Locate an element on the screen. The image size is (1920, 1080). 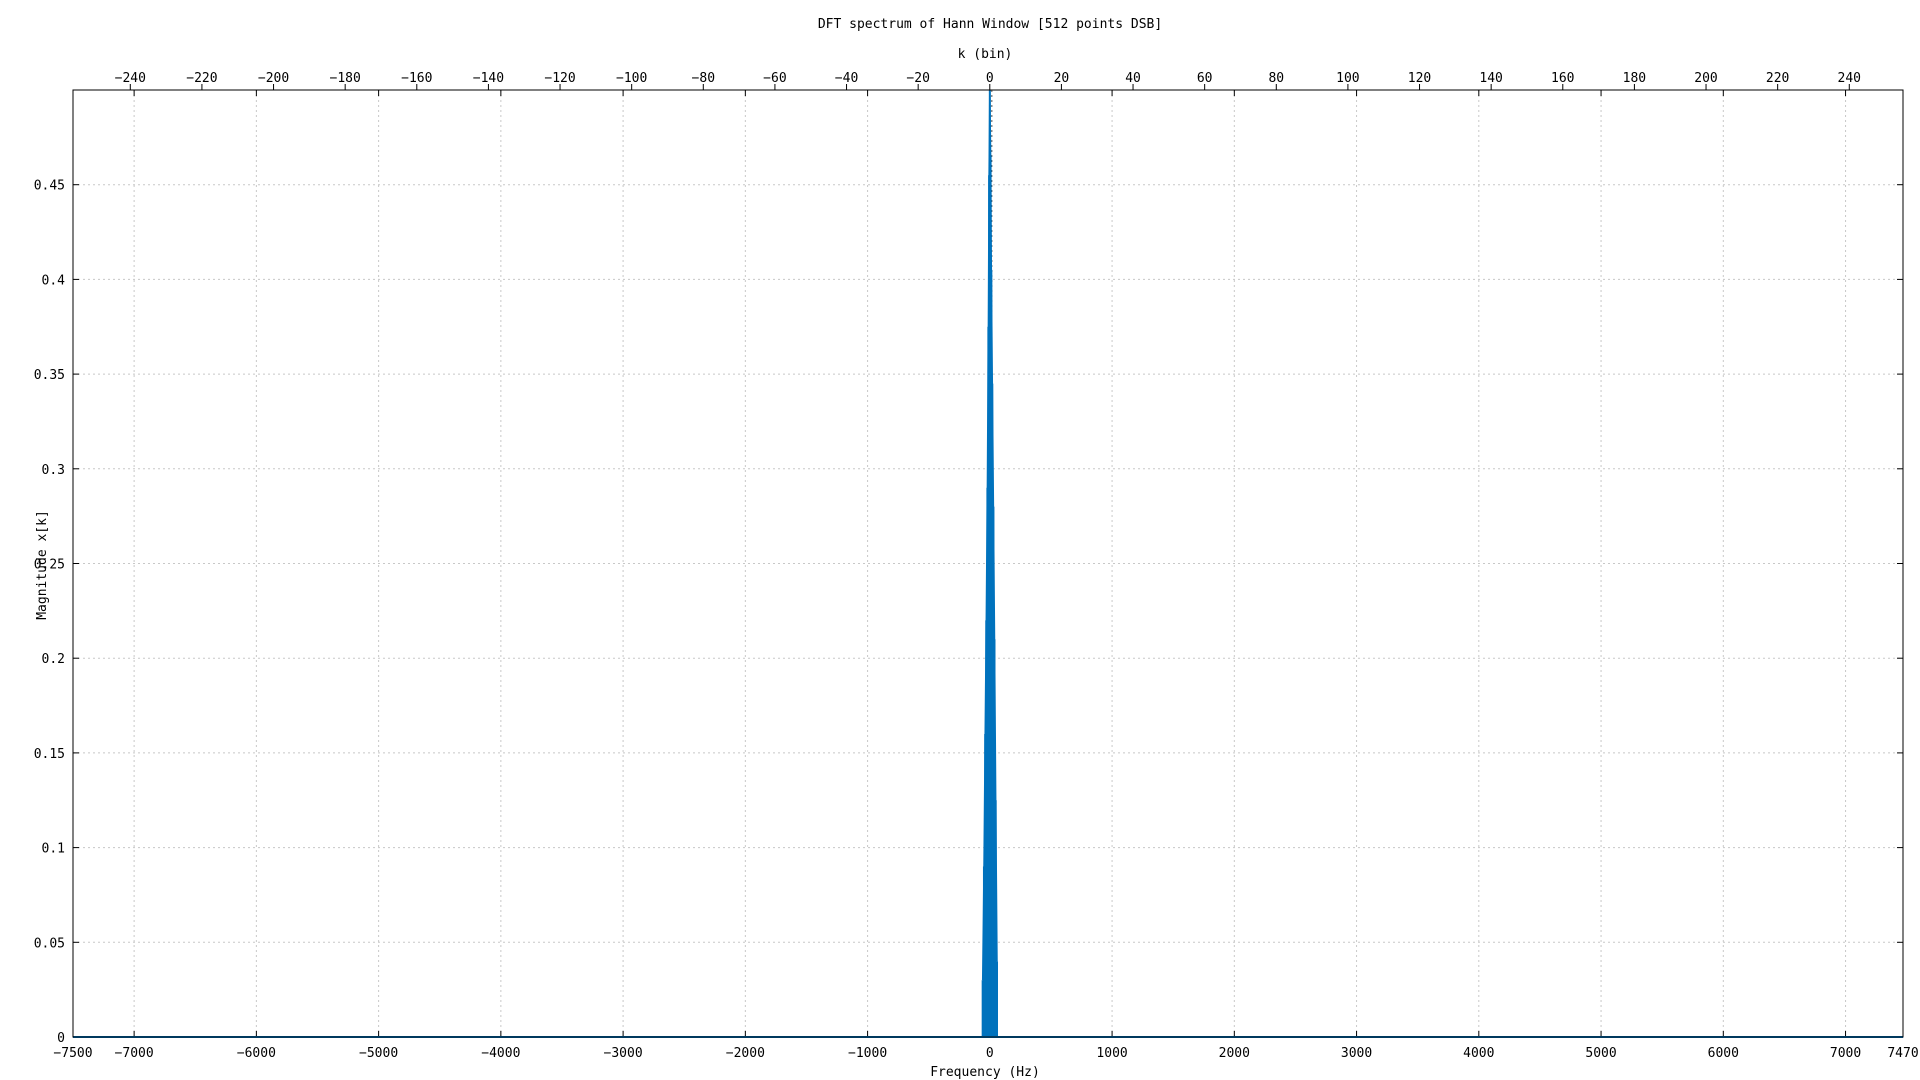
y-tick-label: 0 is located at coordinates (61, 1038).